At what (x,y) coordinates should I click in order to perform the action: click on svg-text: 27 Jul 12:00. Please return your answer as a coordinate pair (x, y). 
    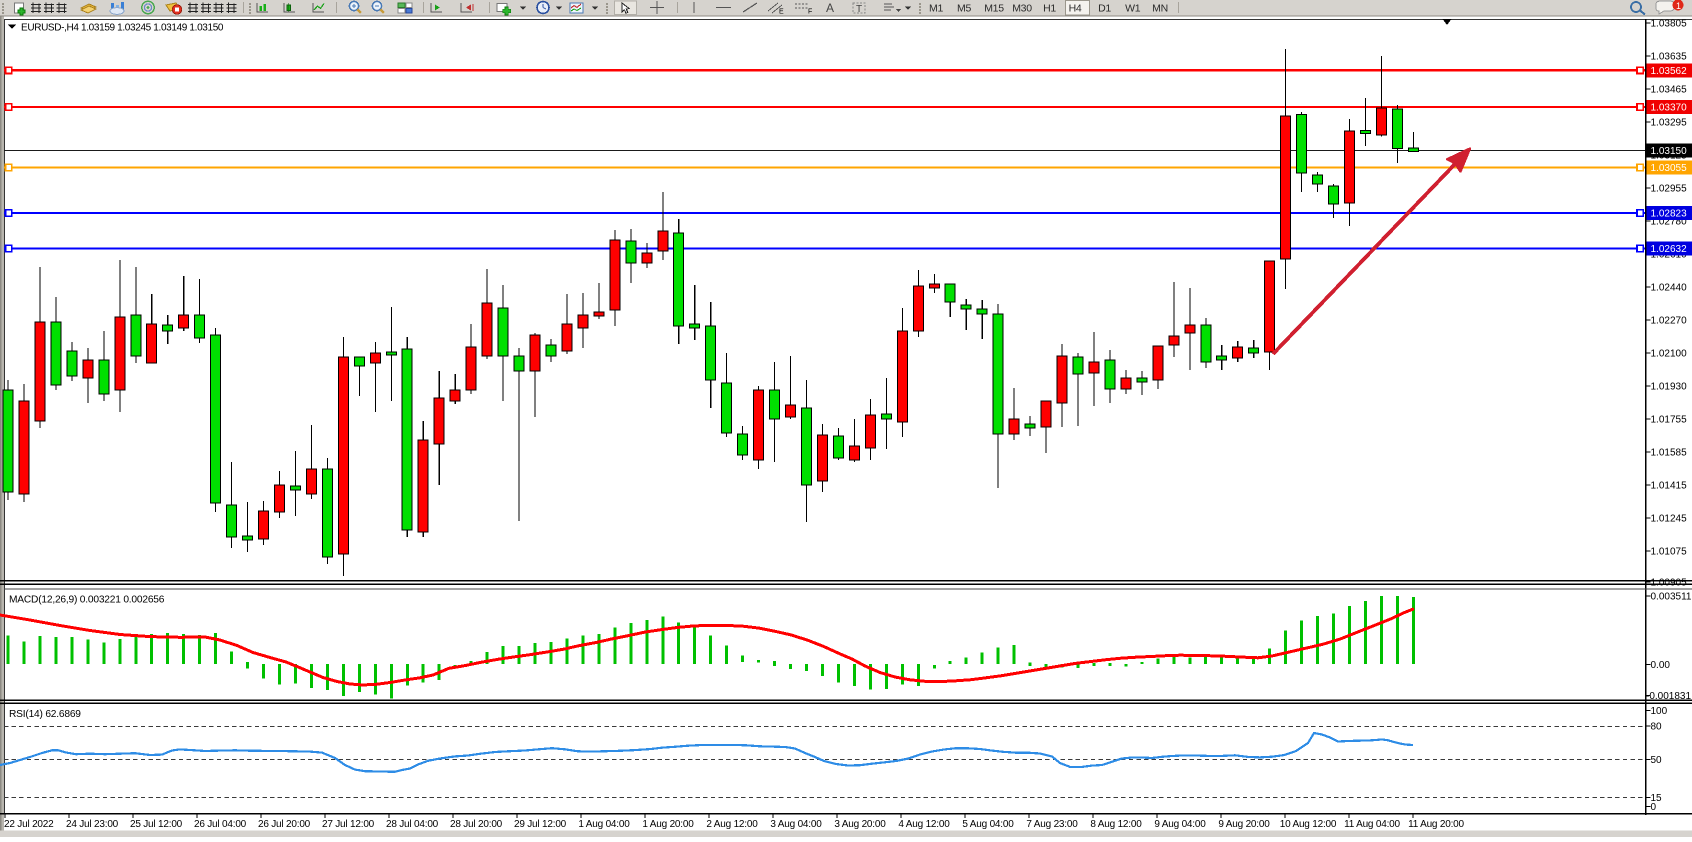
    Looking at the image, I should click on (348, 824).